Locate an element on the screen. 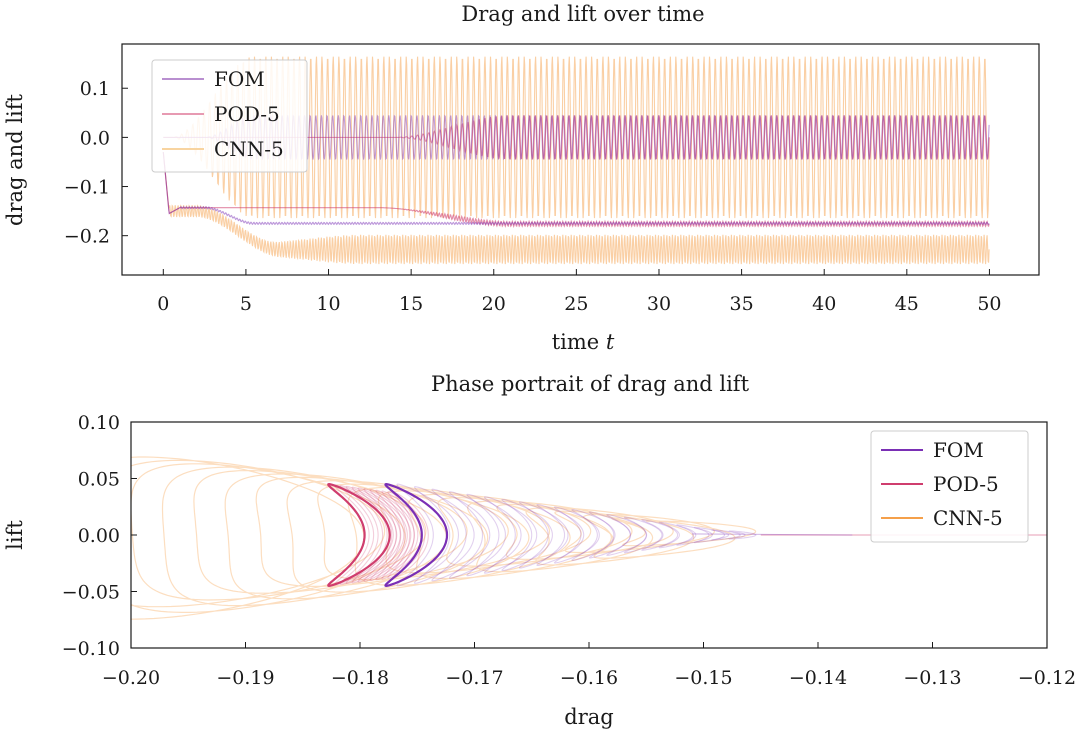  y-tick-label: 0.0 is located at coordinates (95, 138).